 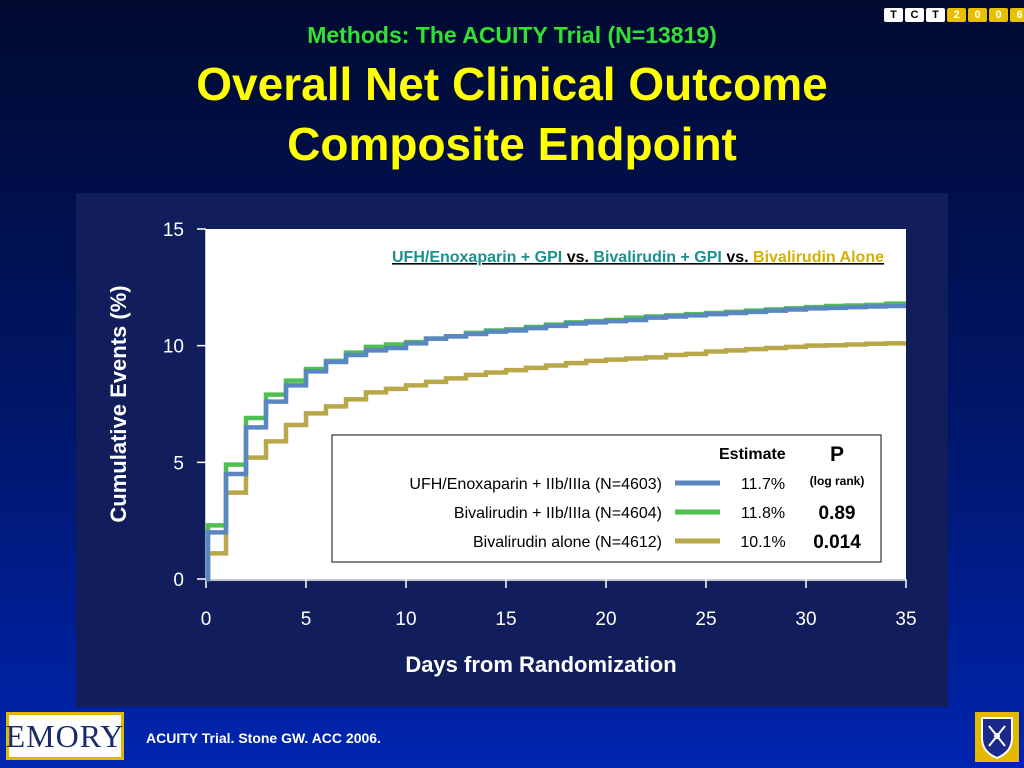 I want to click on legend-series-name: Bivalirudin + IIb/IIIa (N=4604), so click(x=558, y=513).